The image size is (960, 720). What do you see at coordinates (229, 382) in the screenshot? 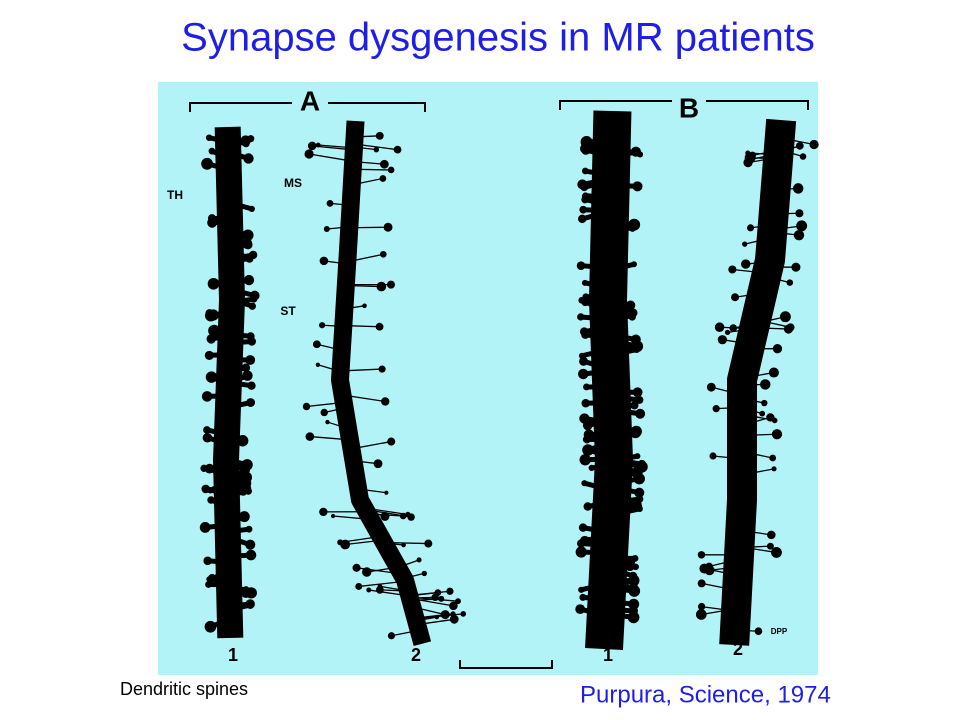
I see `dendrite-shaft` at bounding box center [229, 382].